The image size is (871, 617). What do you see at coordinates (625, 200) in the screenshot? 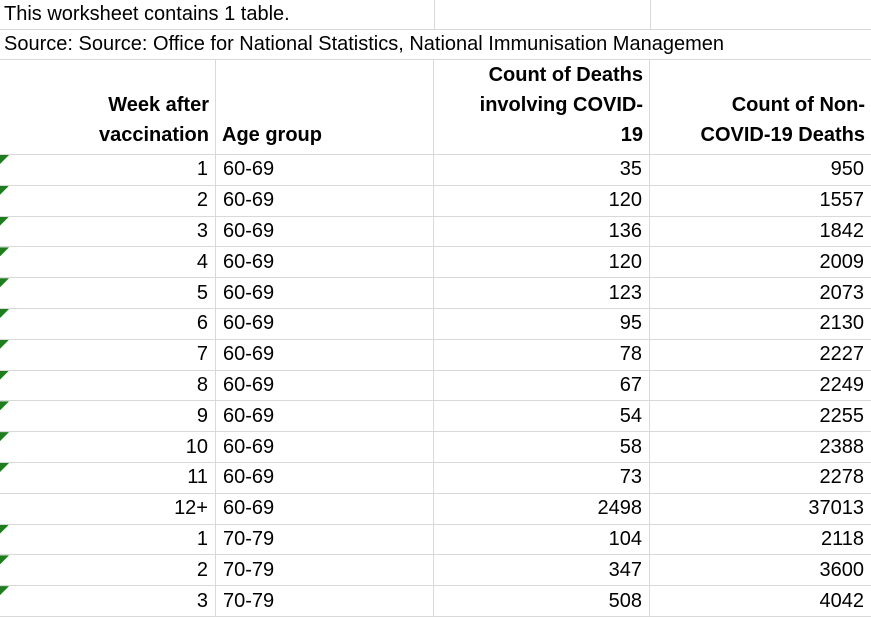
I see `covid-deaths-value: 120` at bounding box center [625, 200].